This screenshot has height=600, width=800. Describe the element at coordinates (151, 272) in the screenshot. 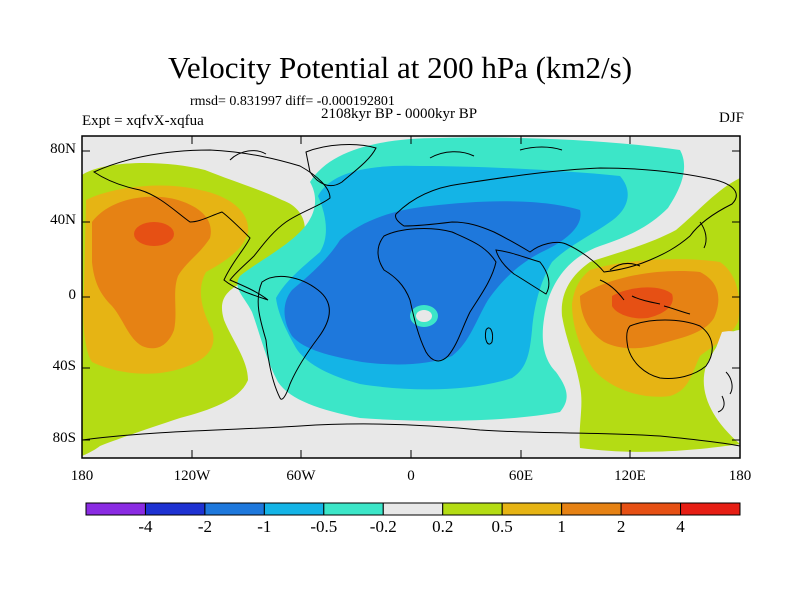

I see `contour-darkorange-west` at that location.